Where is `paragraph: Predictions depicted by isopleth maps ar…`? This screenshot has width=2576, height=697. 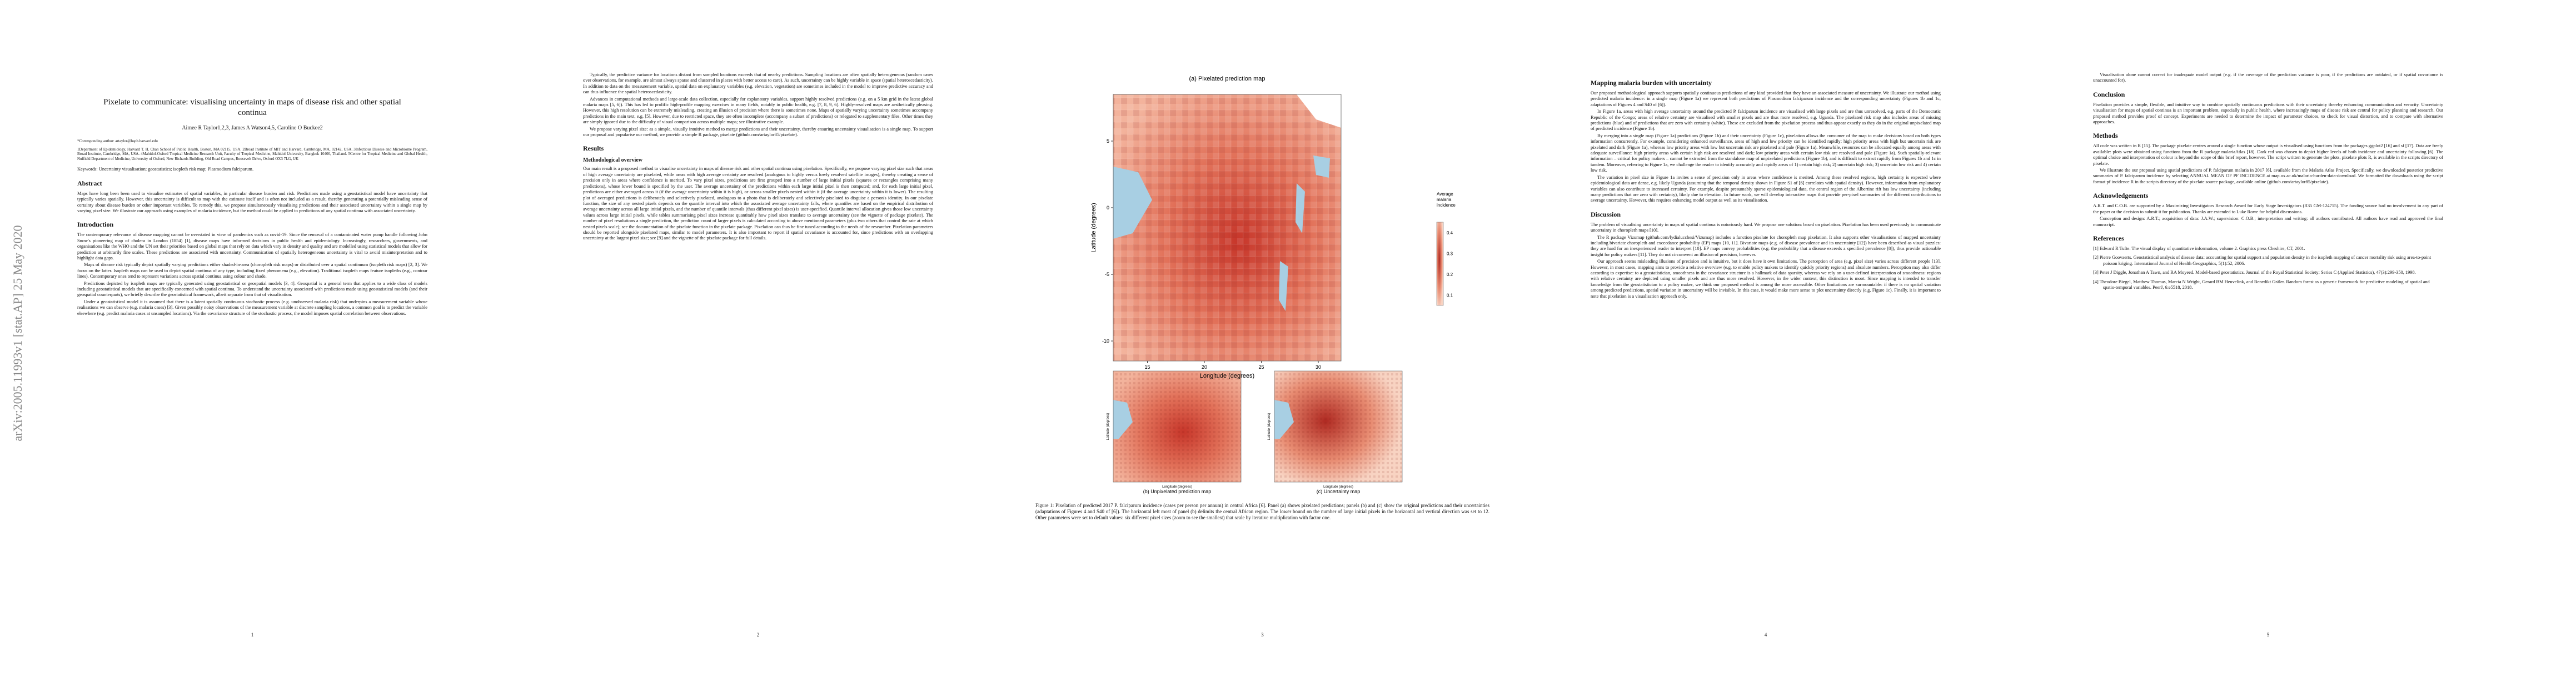 paragraph: Predictions depicted by isopleth maps ar… is located at coordinates (252, 289).